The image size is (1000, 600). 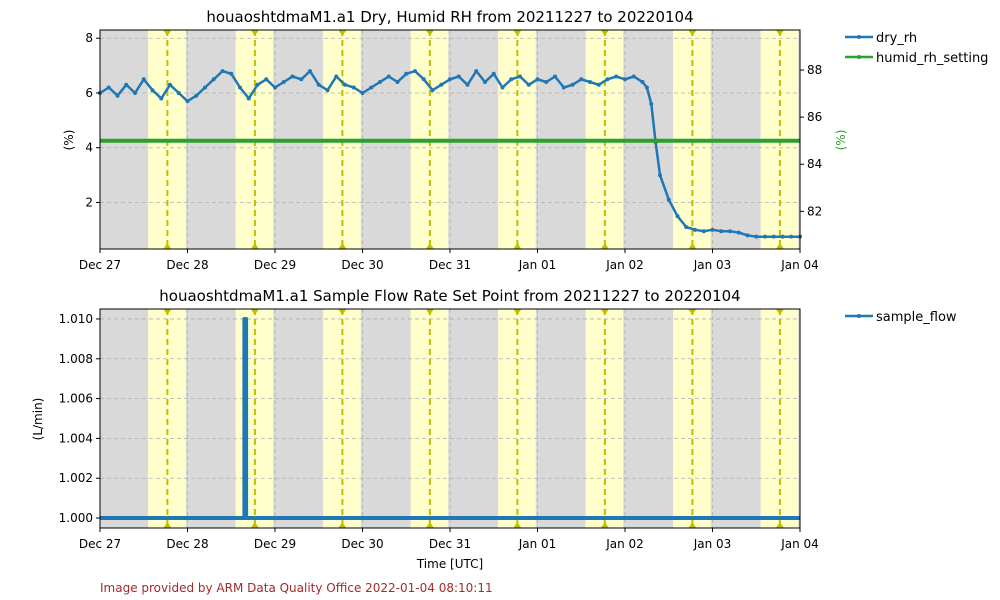 What do you see at coordinates (449, 564) in the screenshot?
I see `chart2-xlabel: Time [UTC]` at bounding box center [449, 564].